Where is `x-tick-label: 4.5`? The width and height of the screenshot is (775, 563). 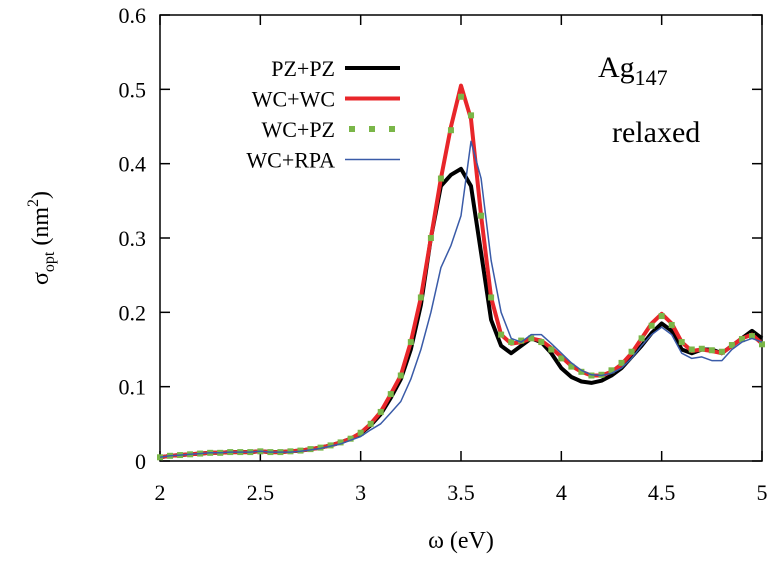 x-tick-label: 4.5 is located at coordinates (662, 492).